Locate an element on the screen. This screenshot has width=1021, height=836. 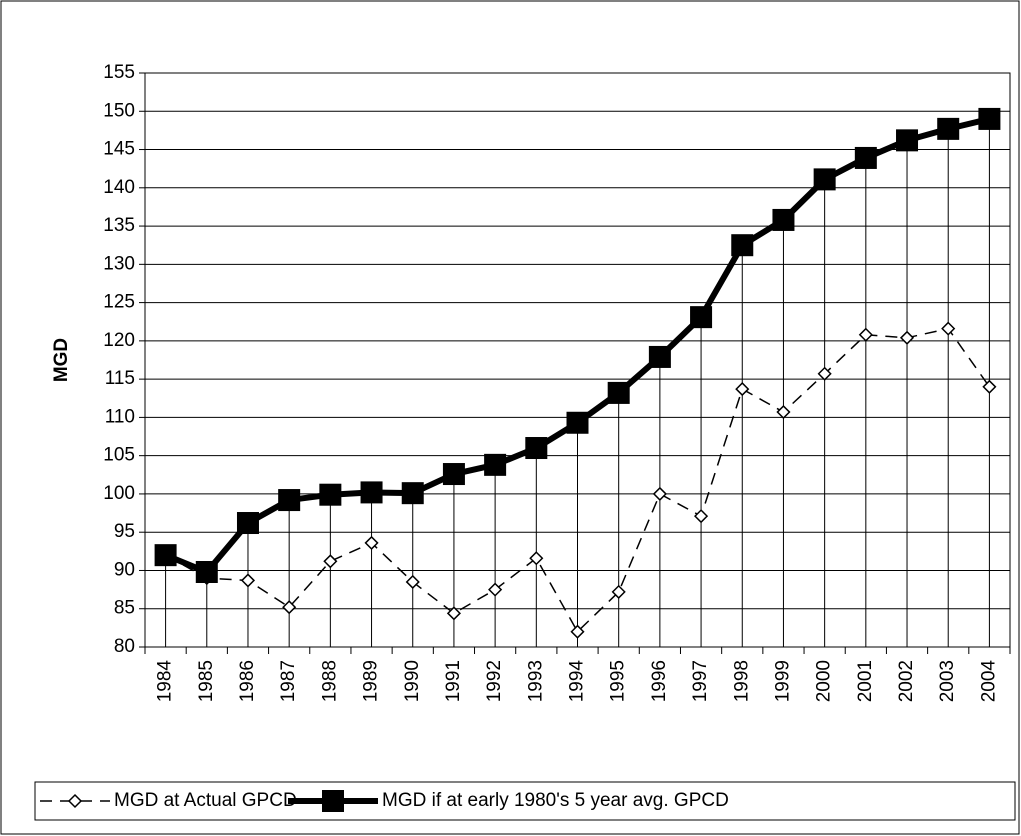
y-tick-label: 80 is located at coordinates (124, 646).